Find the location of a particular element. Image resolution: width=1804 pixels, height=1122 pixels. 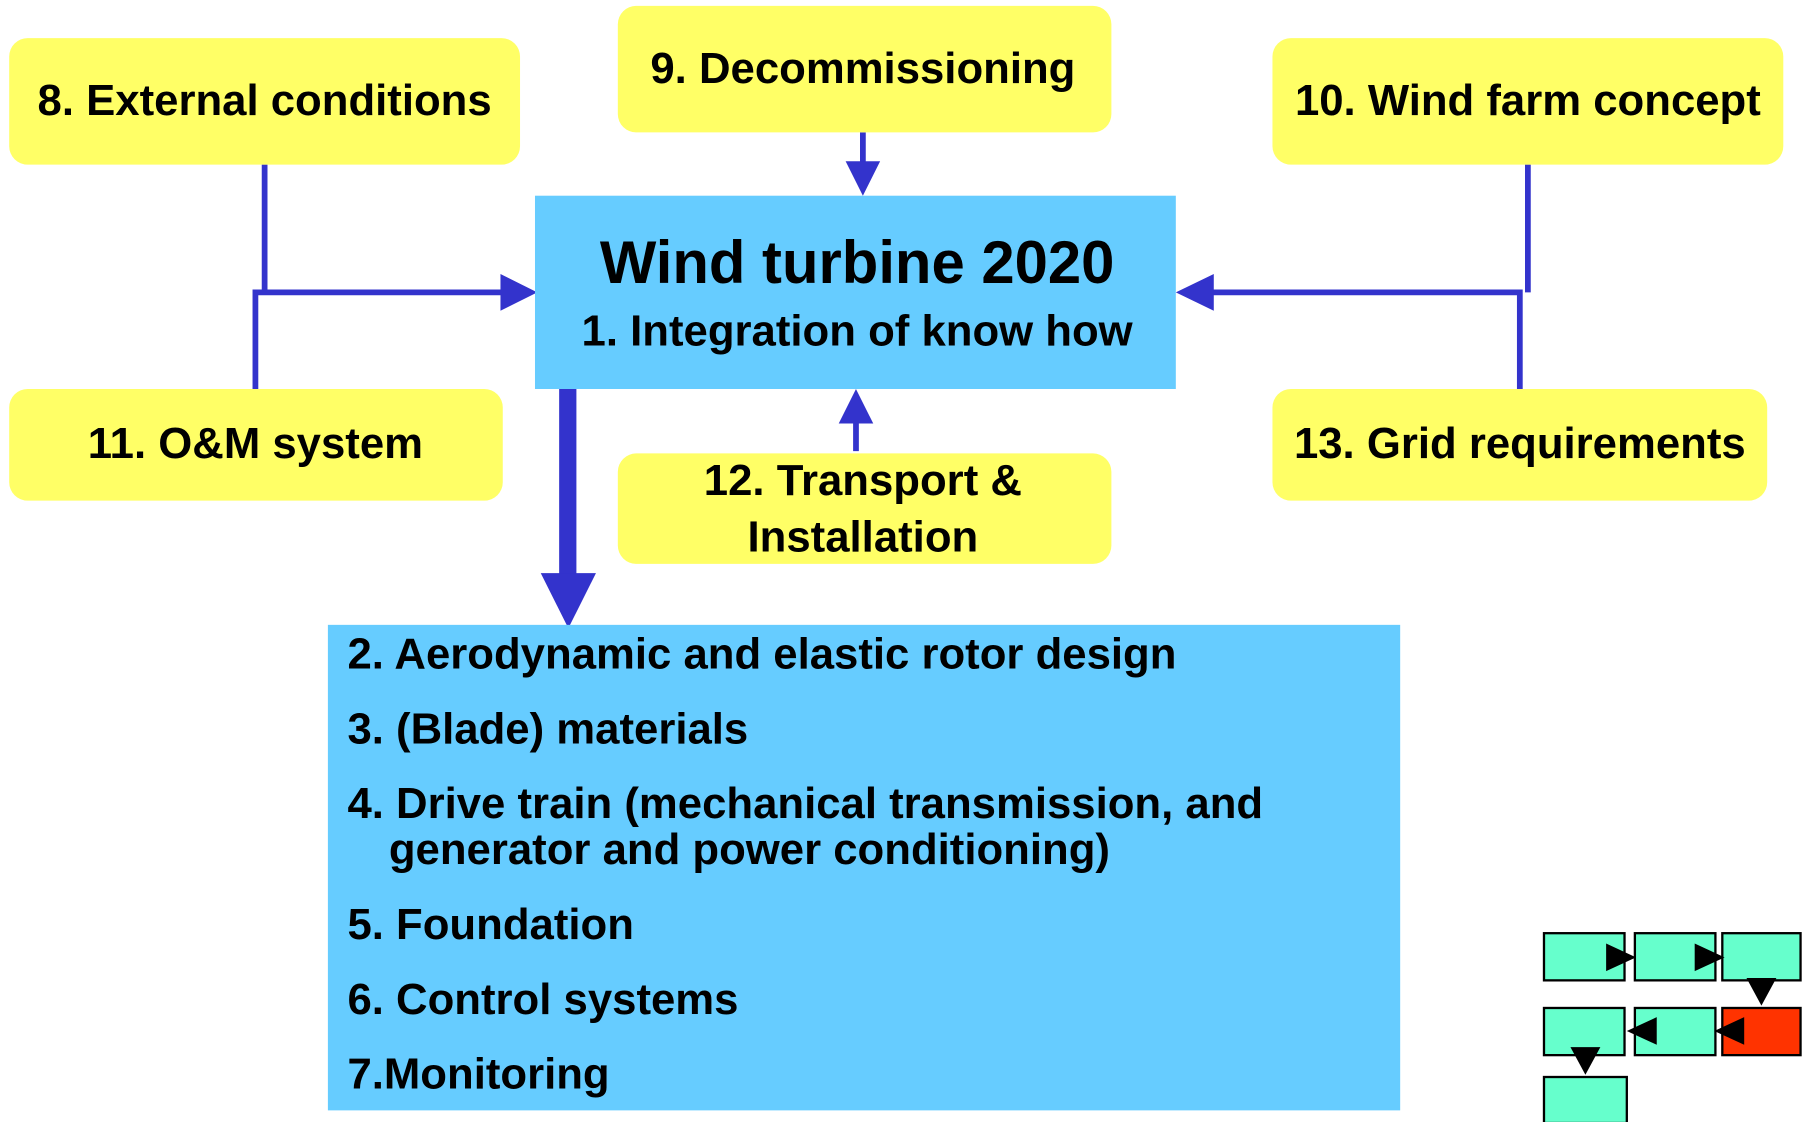

node-label: 8. External conditions is located at coordinates (265, 100).